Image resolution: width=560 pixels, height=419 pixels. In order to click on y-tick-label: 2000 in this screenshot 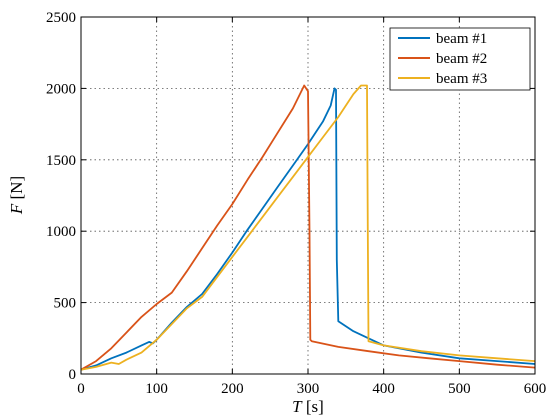, I will do `click(61, 89)`.